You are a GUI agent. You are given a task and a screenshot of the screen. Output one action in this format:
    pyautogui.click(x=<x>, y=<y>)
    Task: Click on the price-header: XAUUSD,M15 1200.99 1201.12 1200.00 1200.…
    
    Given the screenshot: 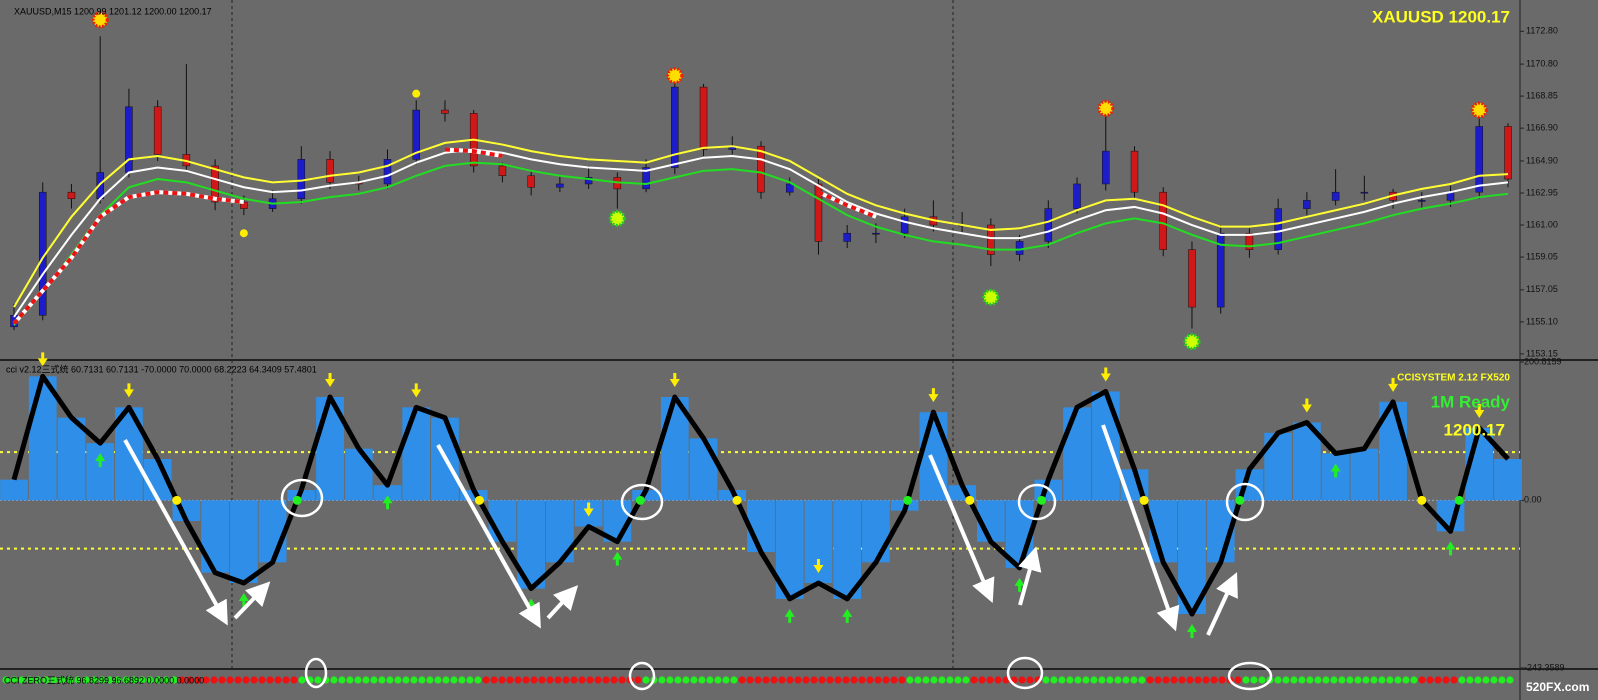 What is the action you would take?
    pyautogui.click(x=113, y=11)
    